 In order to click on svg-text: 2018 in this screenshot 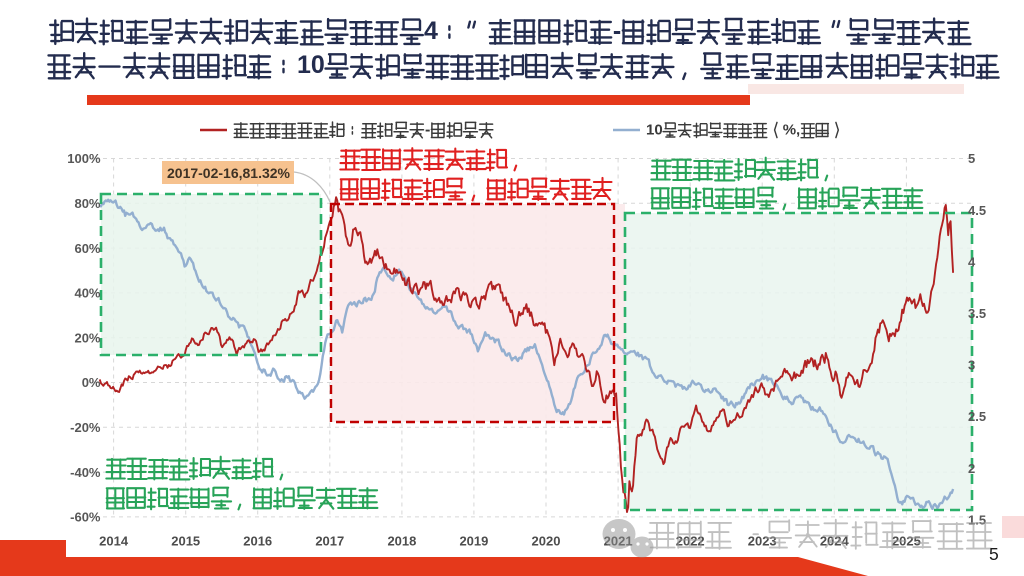, I will do `click(401, 541)`.